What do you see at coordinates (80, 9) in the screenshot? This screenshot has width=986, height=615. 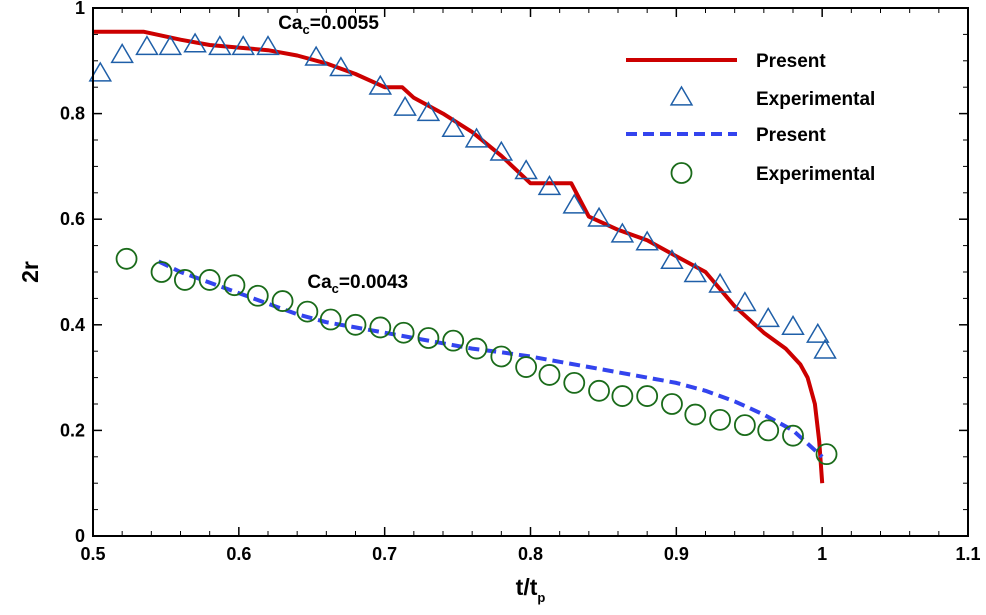 I see `y-tick-label: 1` at bounding box center [80, 9].